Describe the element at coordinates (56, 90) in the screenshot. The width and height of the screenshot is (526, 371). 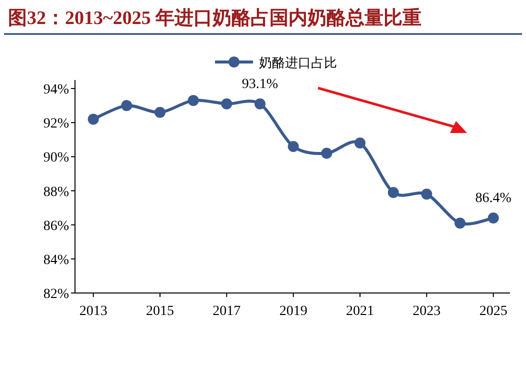
I see `y-tick-label: 94%` at that location.